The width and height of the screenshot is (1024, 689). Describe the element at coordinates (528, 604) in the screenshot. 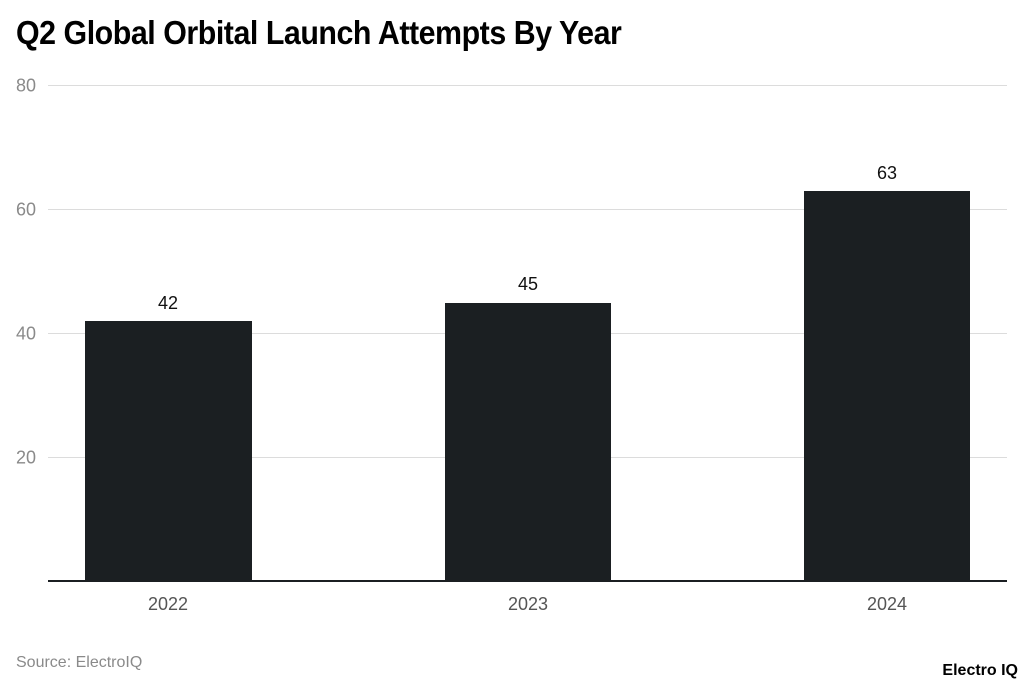

I see `x-tick-label: 2023` at that location.